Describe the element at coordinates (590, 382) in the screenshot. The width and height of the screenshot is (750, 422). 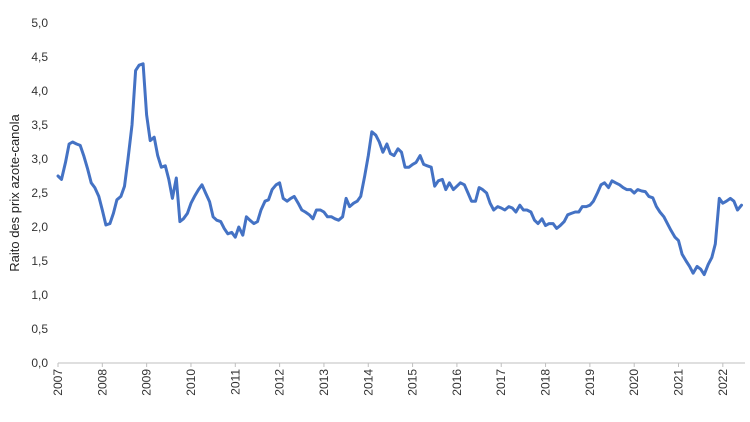
I see `x-tick-label: 2019` at that location.